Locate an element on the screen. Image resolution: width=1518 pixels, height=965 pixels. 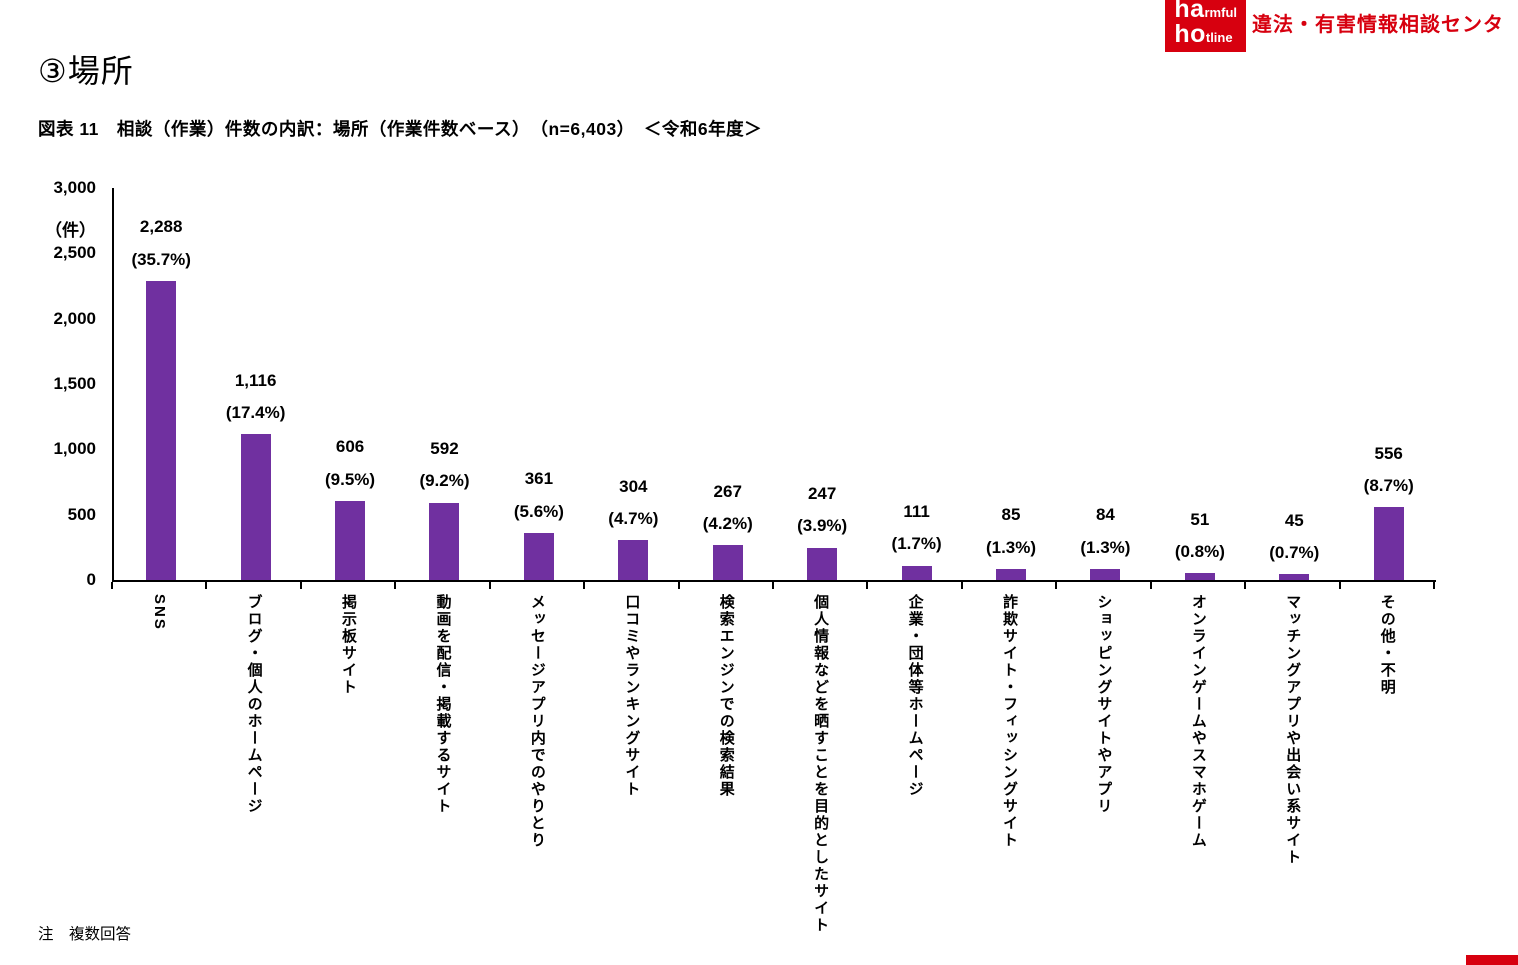
bar-value-label: 556 (8.7%) is located at coordinates (1389, 470).